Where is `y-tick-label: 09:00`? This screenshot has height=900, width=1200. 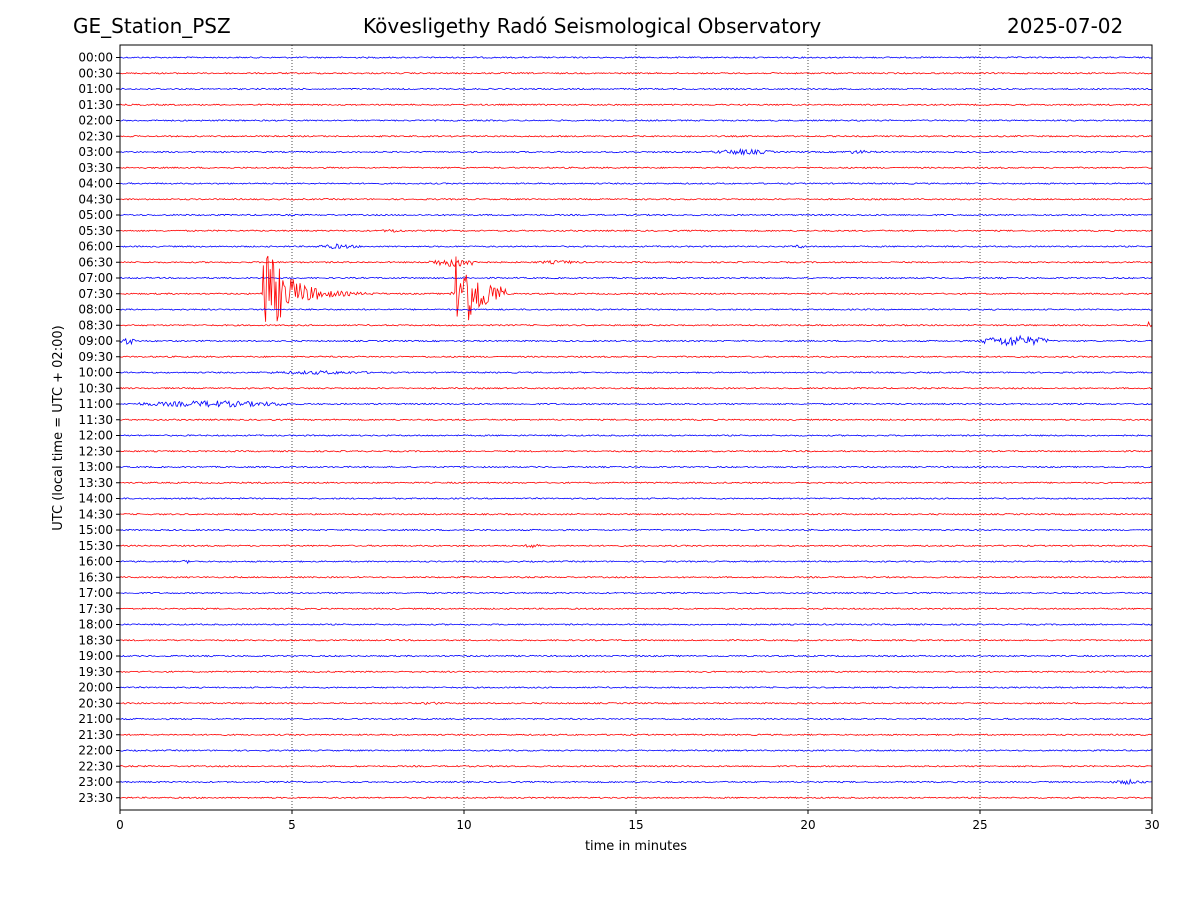
y-tick-label: 09:00 is located at coordinates (95, 341).